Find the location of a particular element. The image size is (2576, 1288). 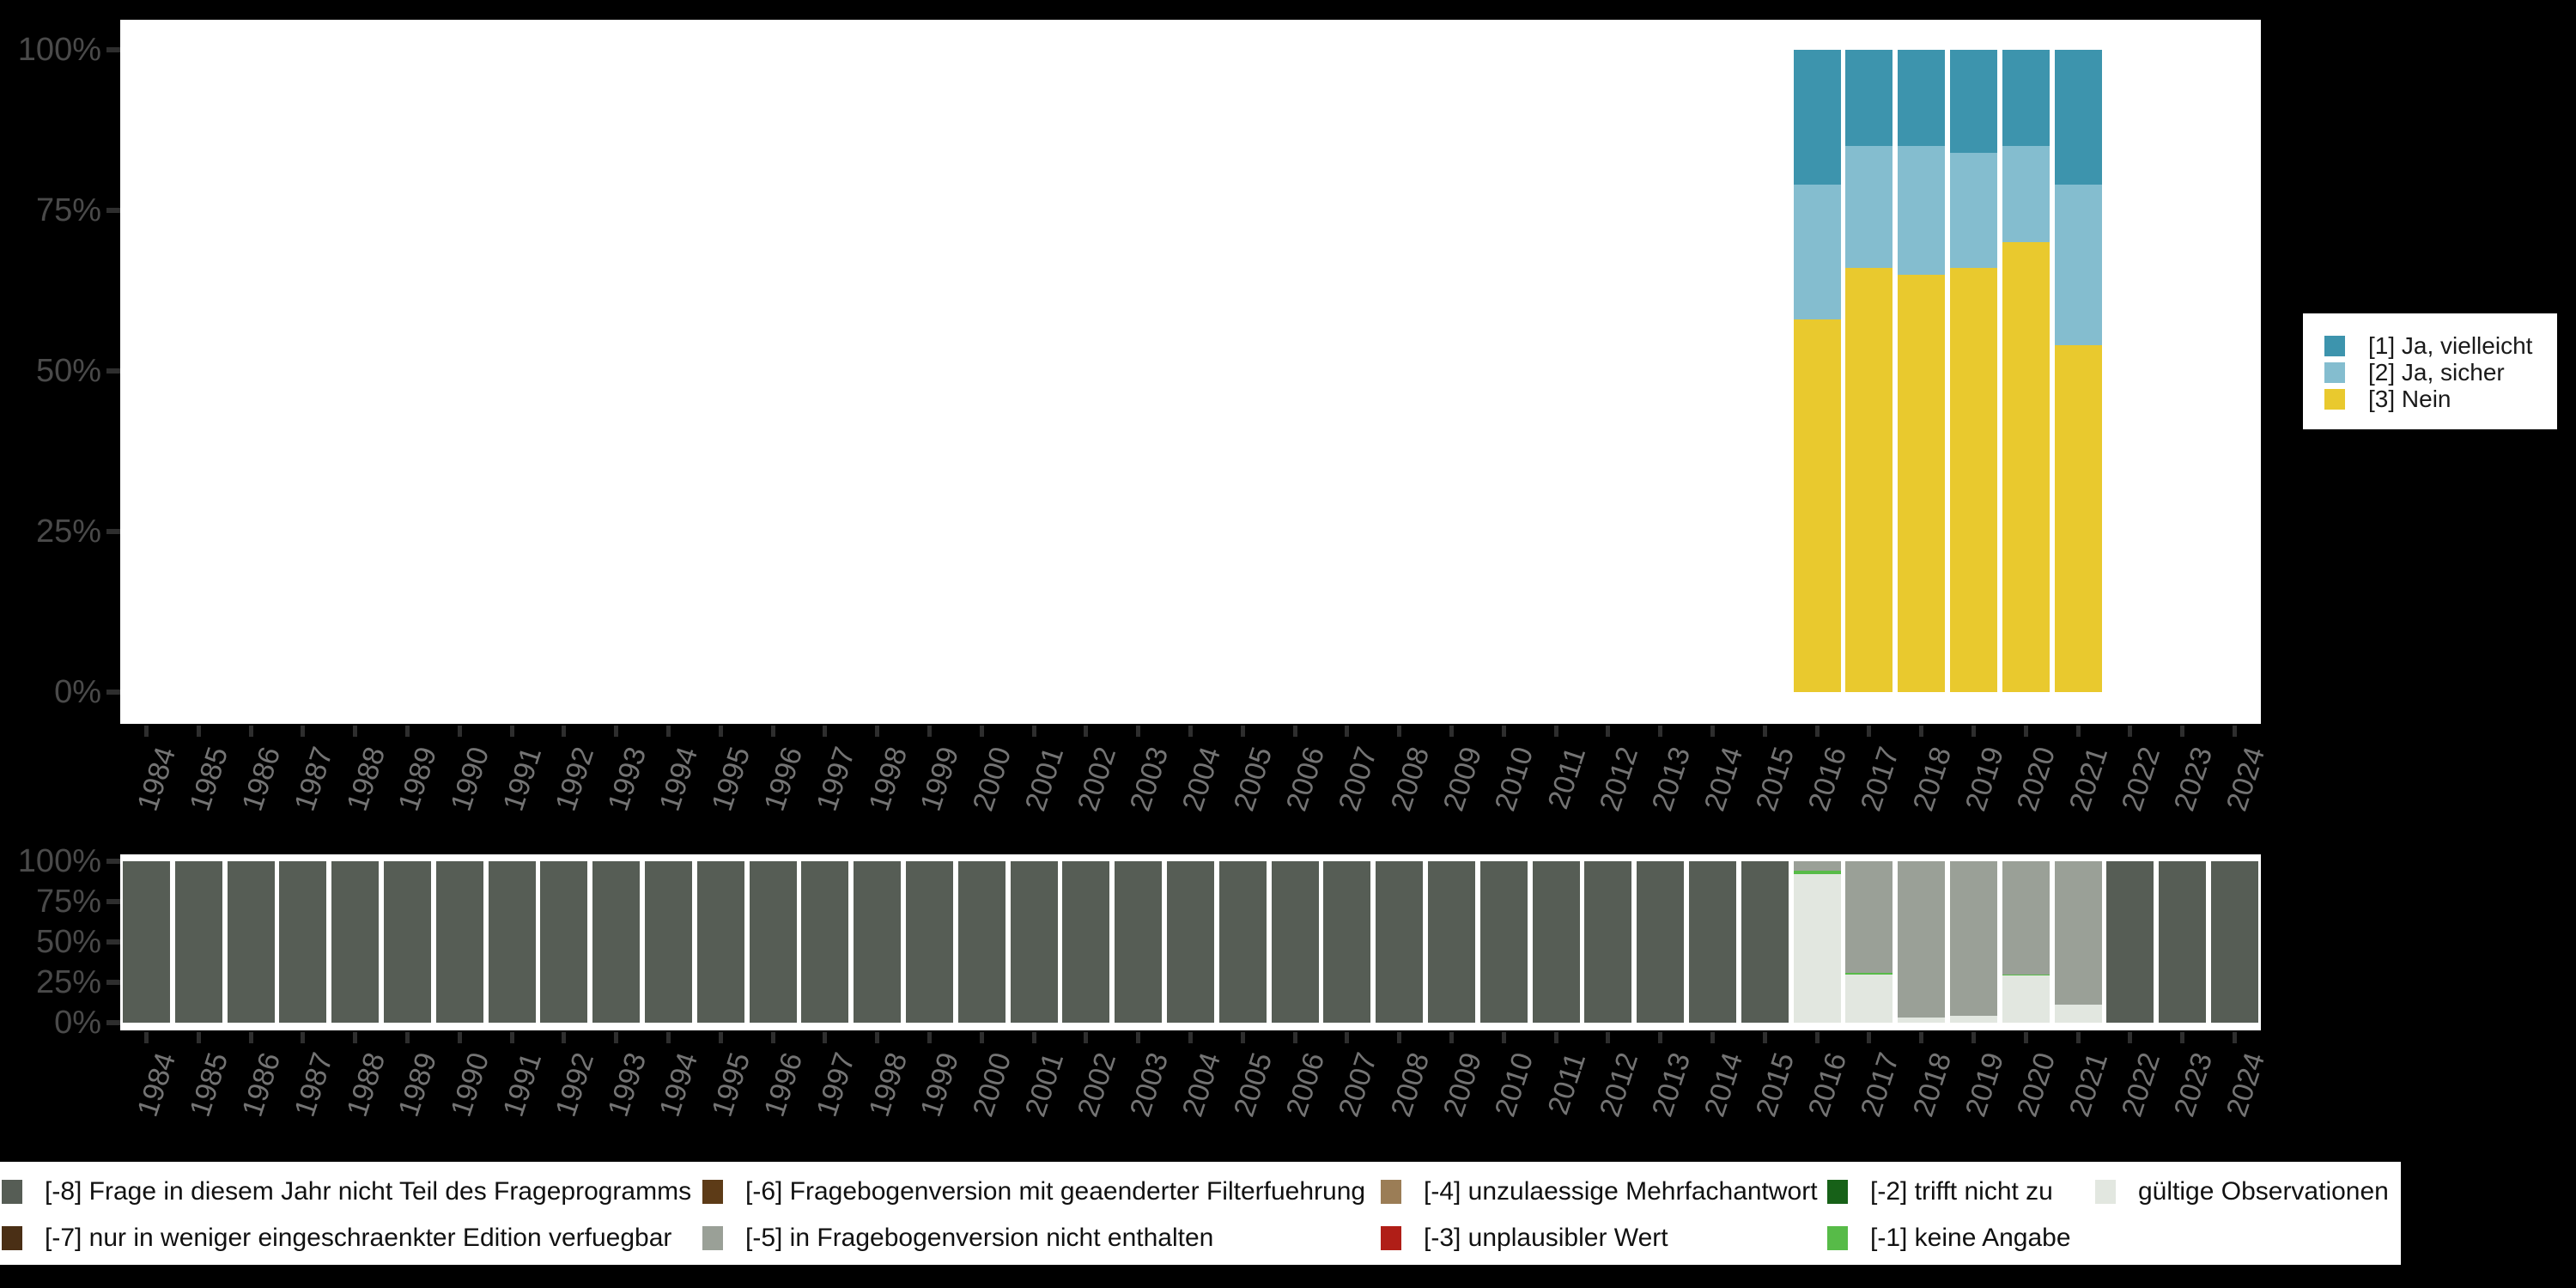

legend-item-label: [1] Ja, vielleicht is located at coordinates (2450, 345).